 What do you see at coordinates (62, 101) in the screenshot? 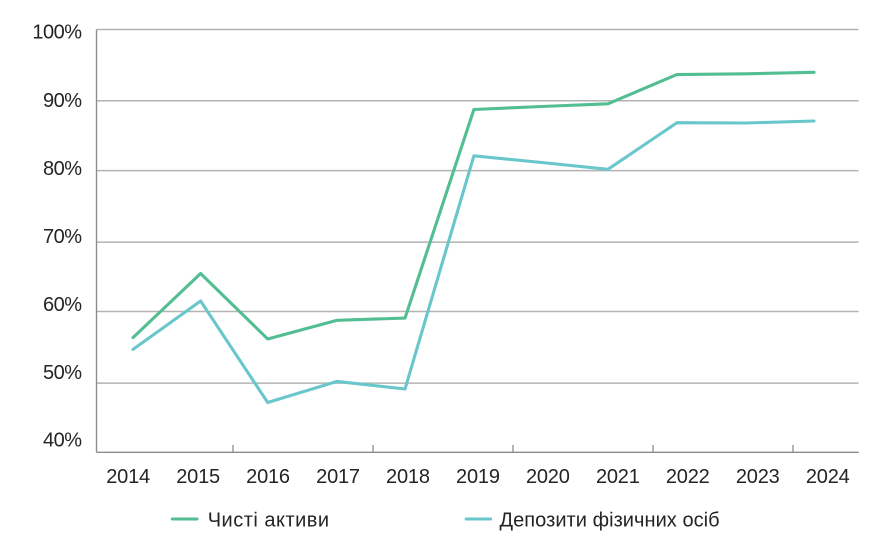
I see `svg-text: 90%` at bounding box center [62, 101].